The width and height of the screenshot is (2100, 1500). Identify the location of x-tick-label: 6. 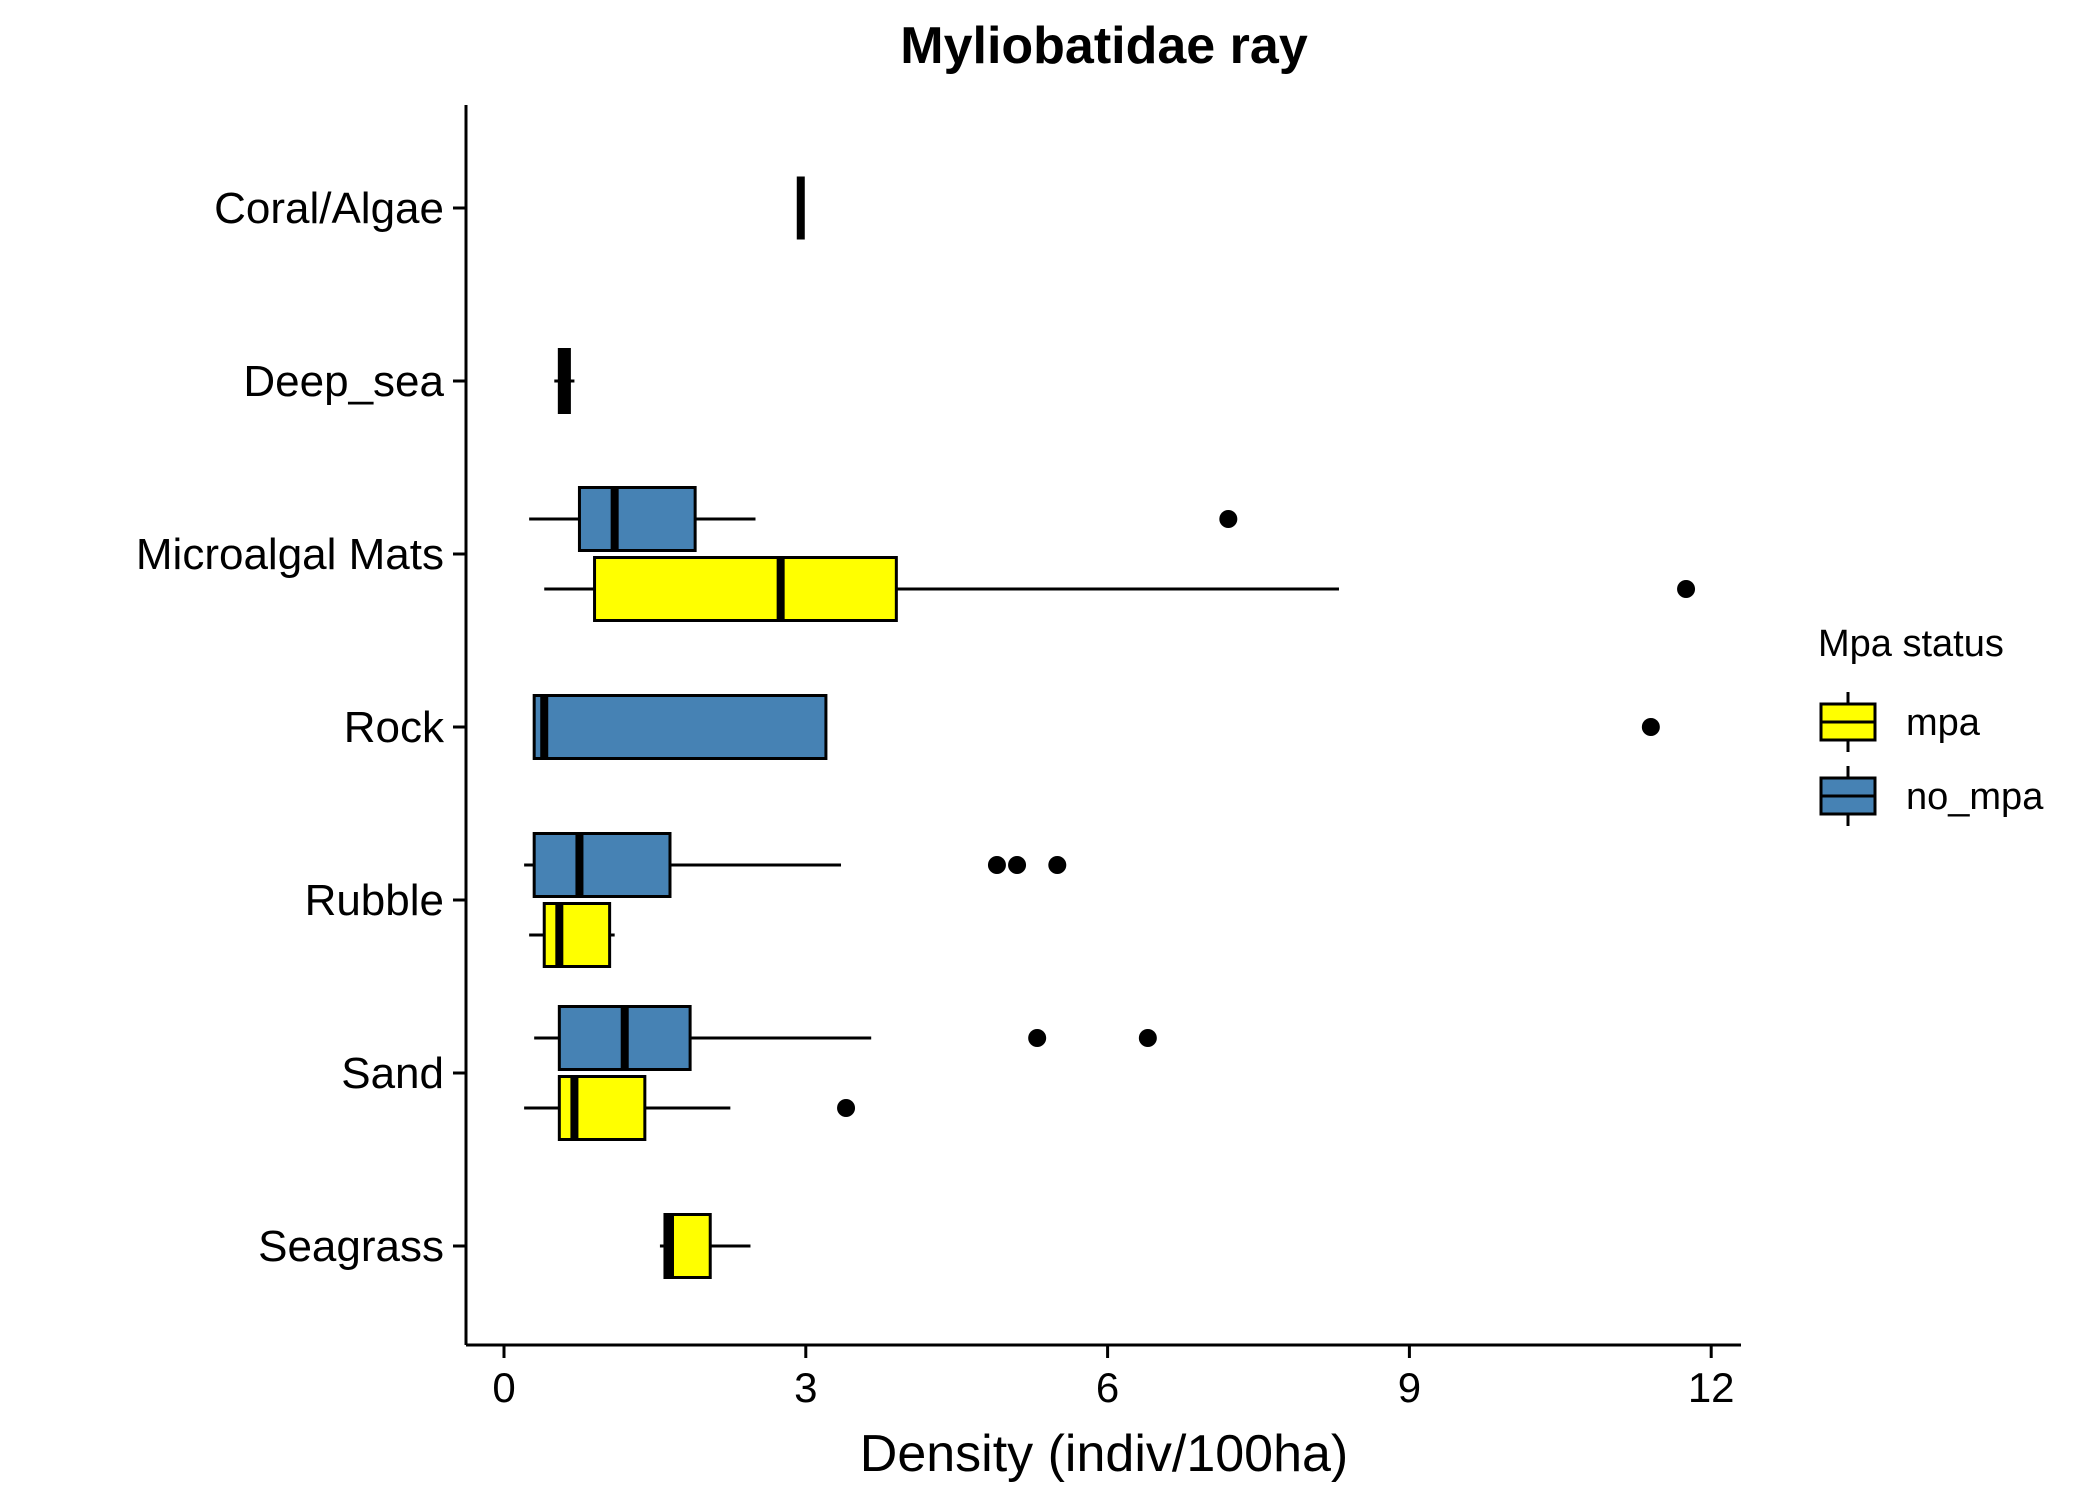
(1107, 1387).